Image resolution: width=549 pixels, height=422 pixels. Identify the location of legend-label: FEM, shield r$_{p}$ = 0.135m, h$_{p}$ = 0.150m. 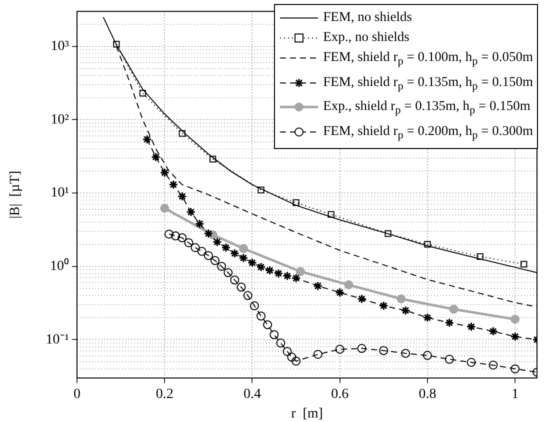
(428, 83).